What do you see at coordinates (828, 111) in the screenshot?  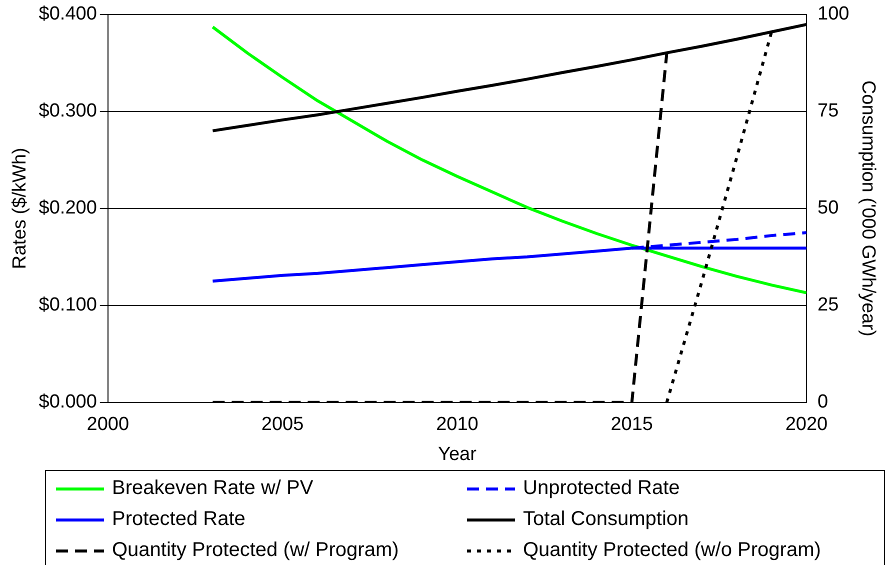 I see `y2-tick-label: 75` at bounding box center [828, 111].